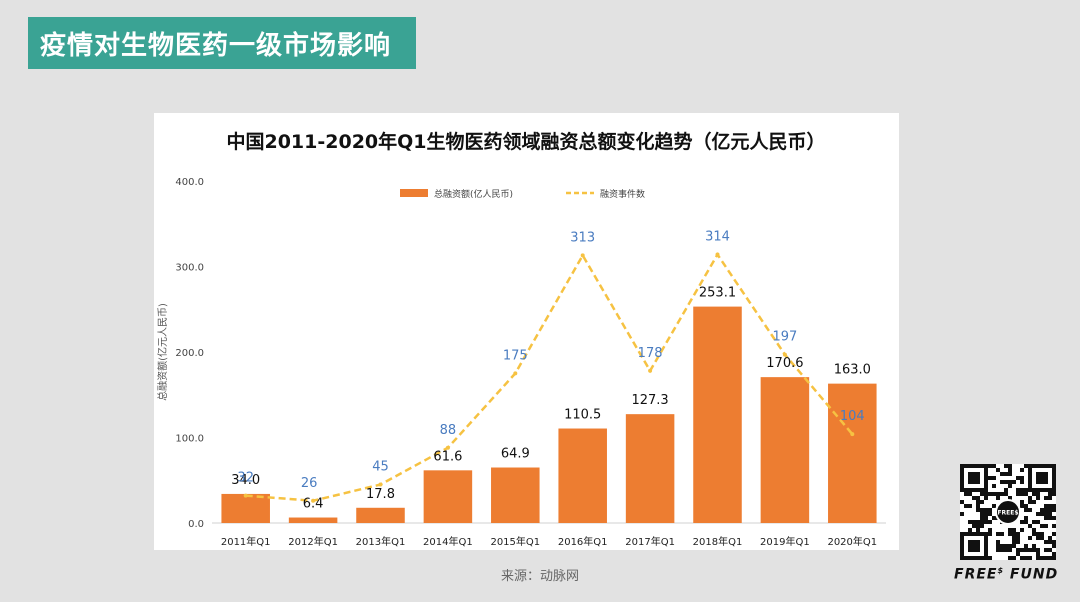 This screenshot has width=1080, height=602. I want to click on x-tick-label: 2017年Q1, so click(650, 541).